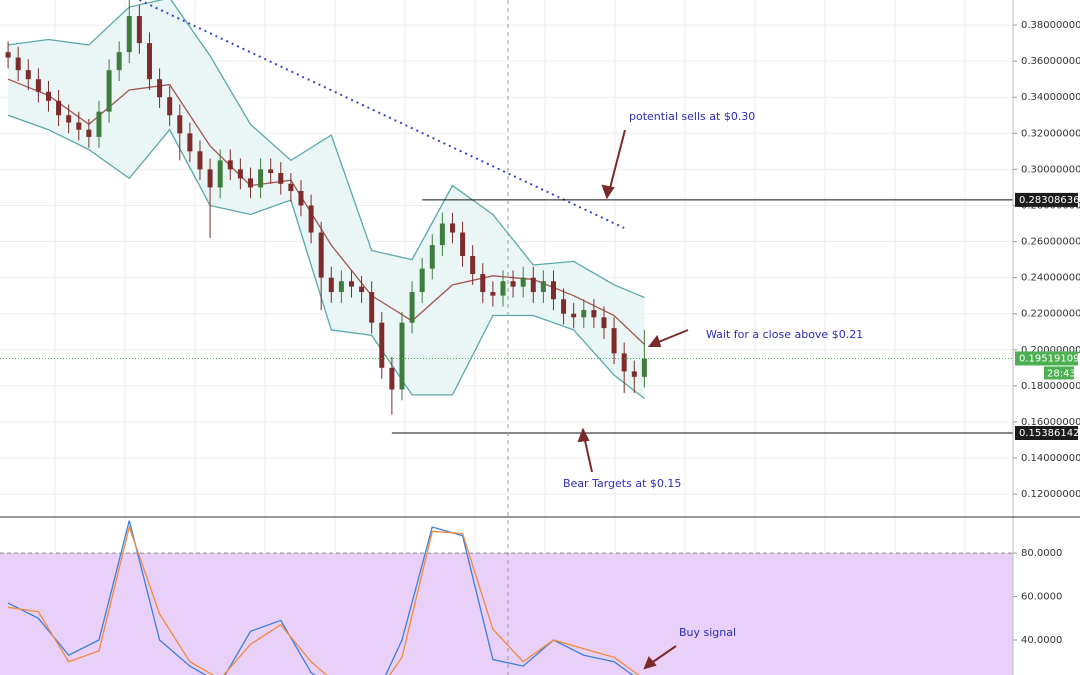  I want to click on y-tick-label: 40.0000, so click(1041, 640).